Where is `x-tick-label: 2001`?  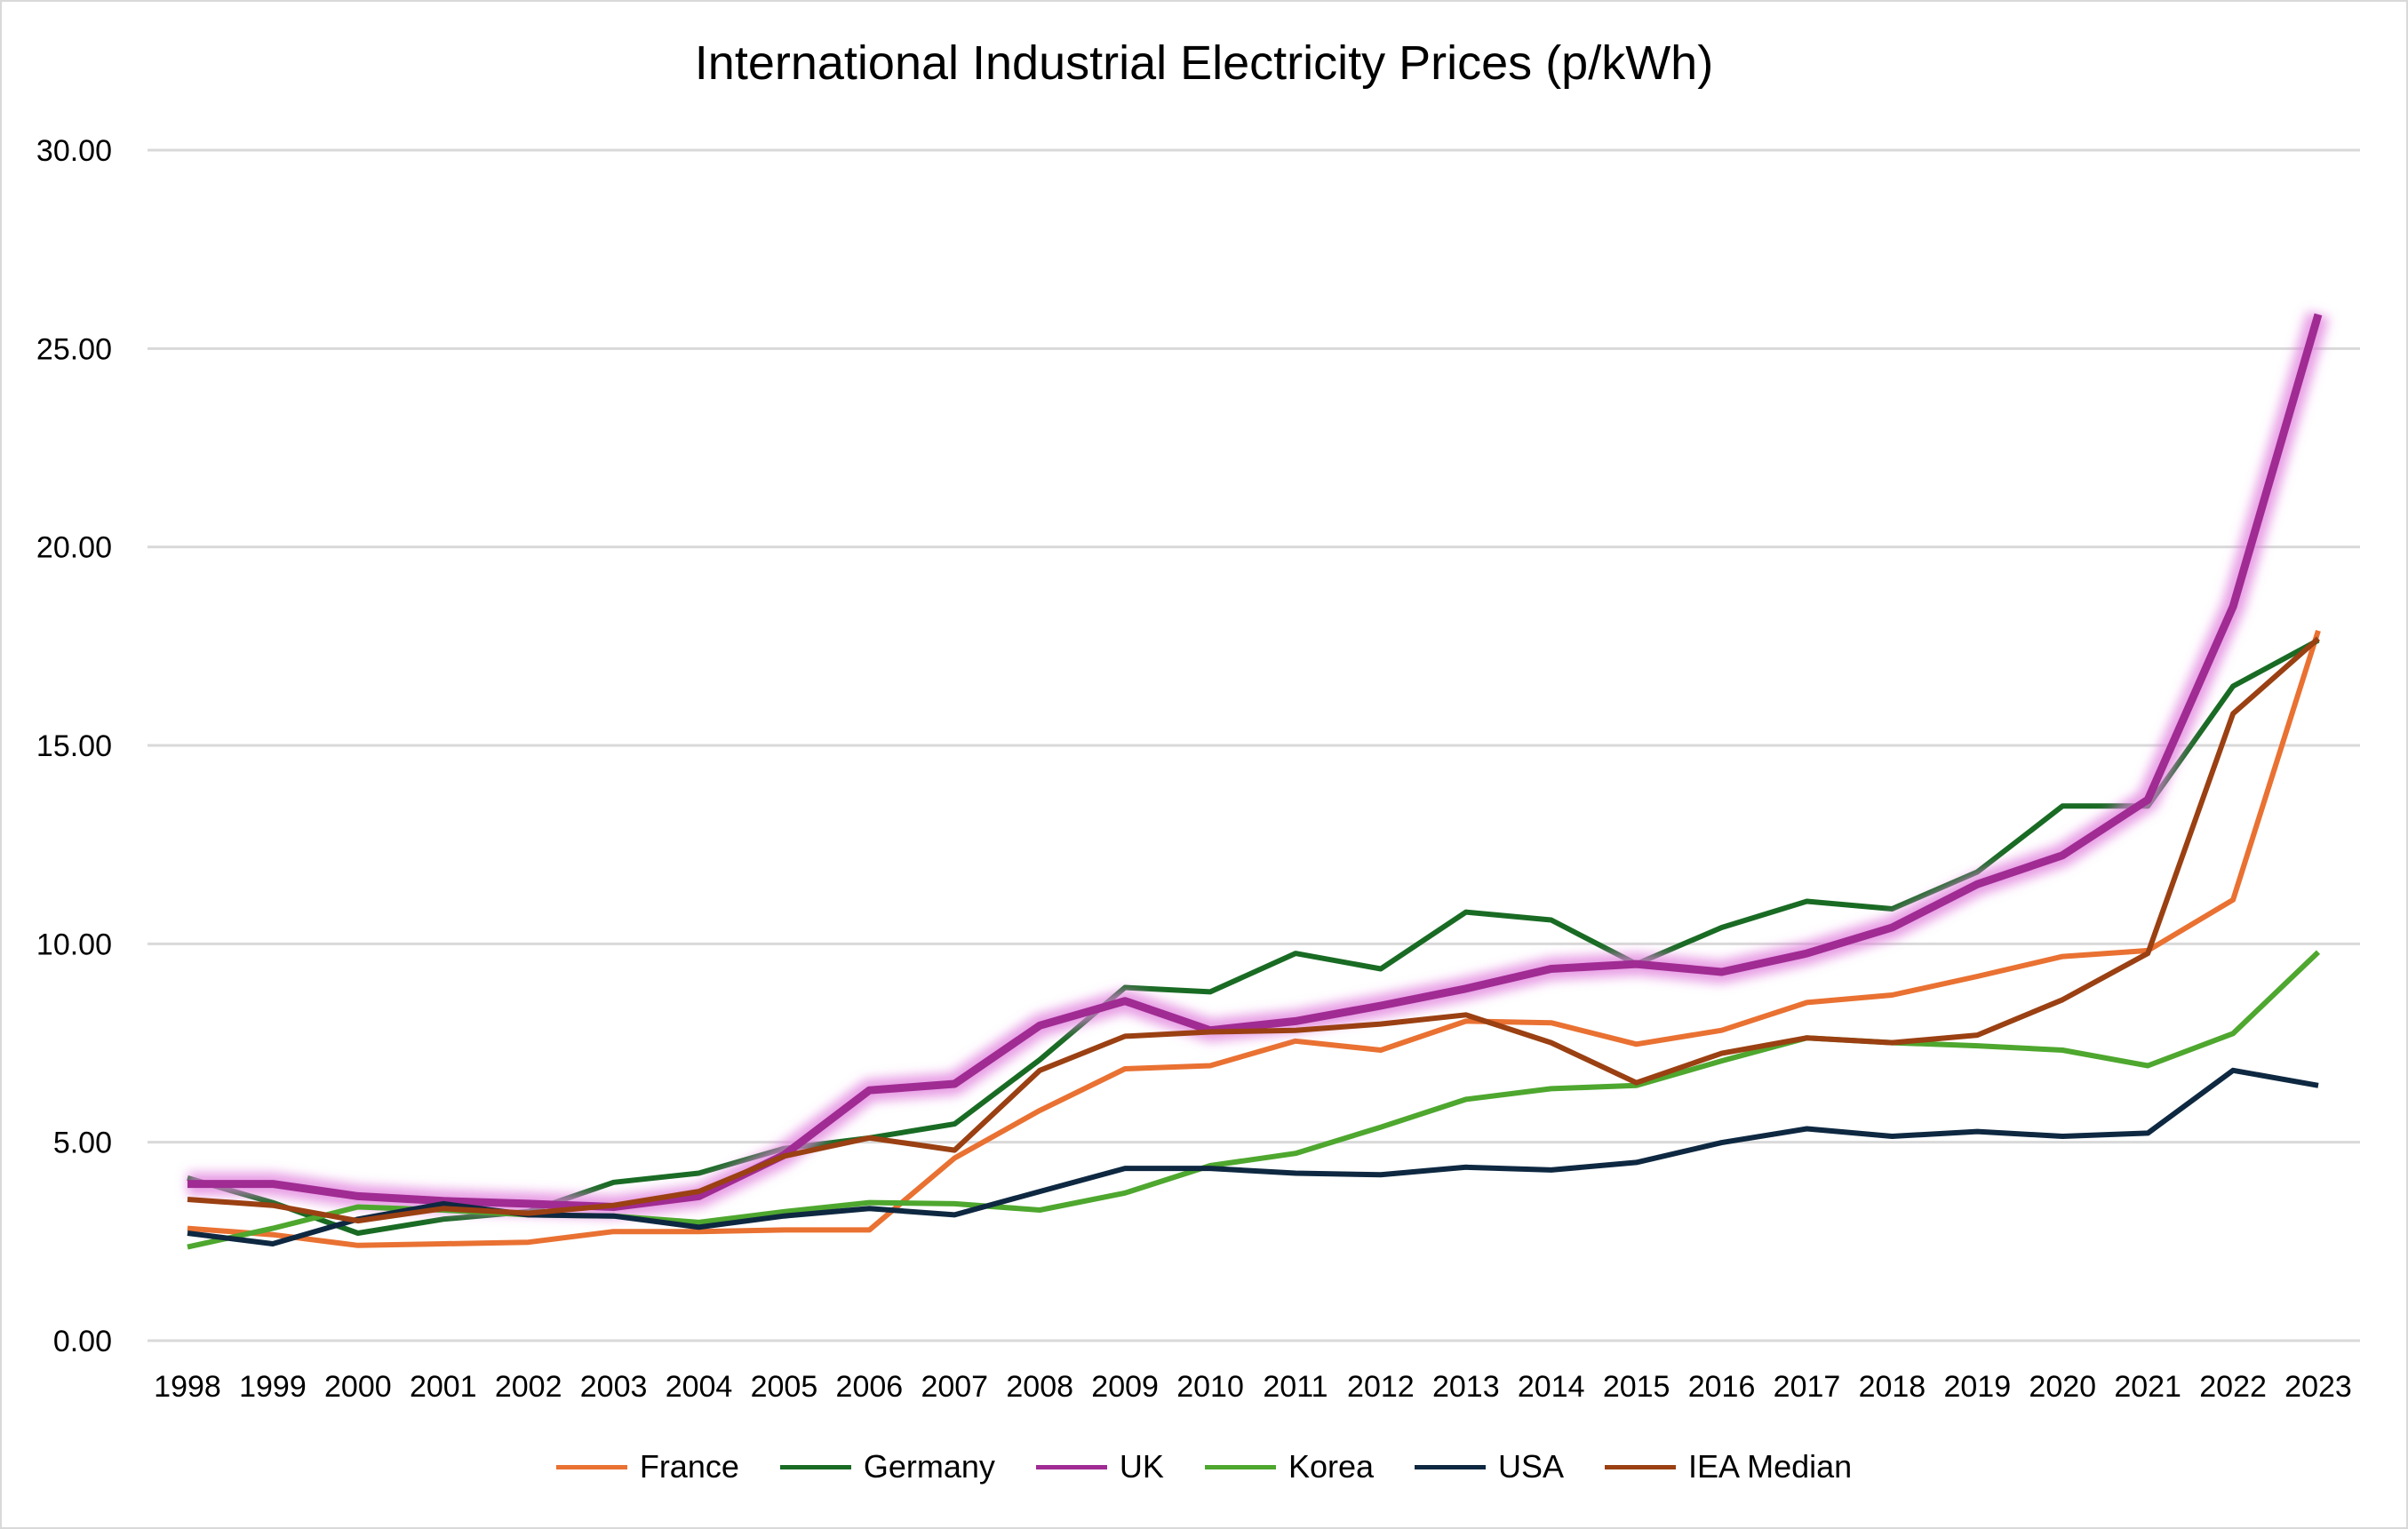 x-tick-label: 2001 is located at coordinates (443, 1387).